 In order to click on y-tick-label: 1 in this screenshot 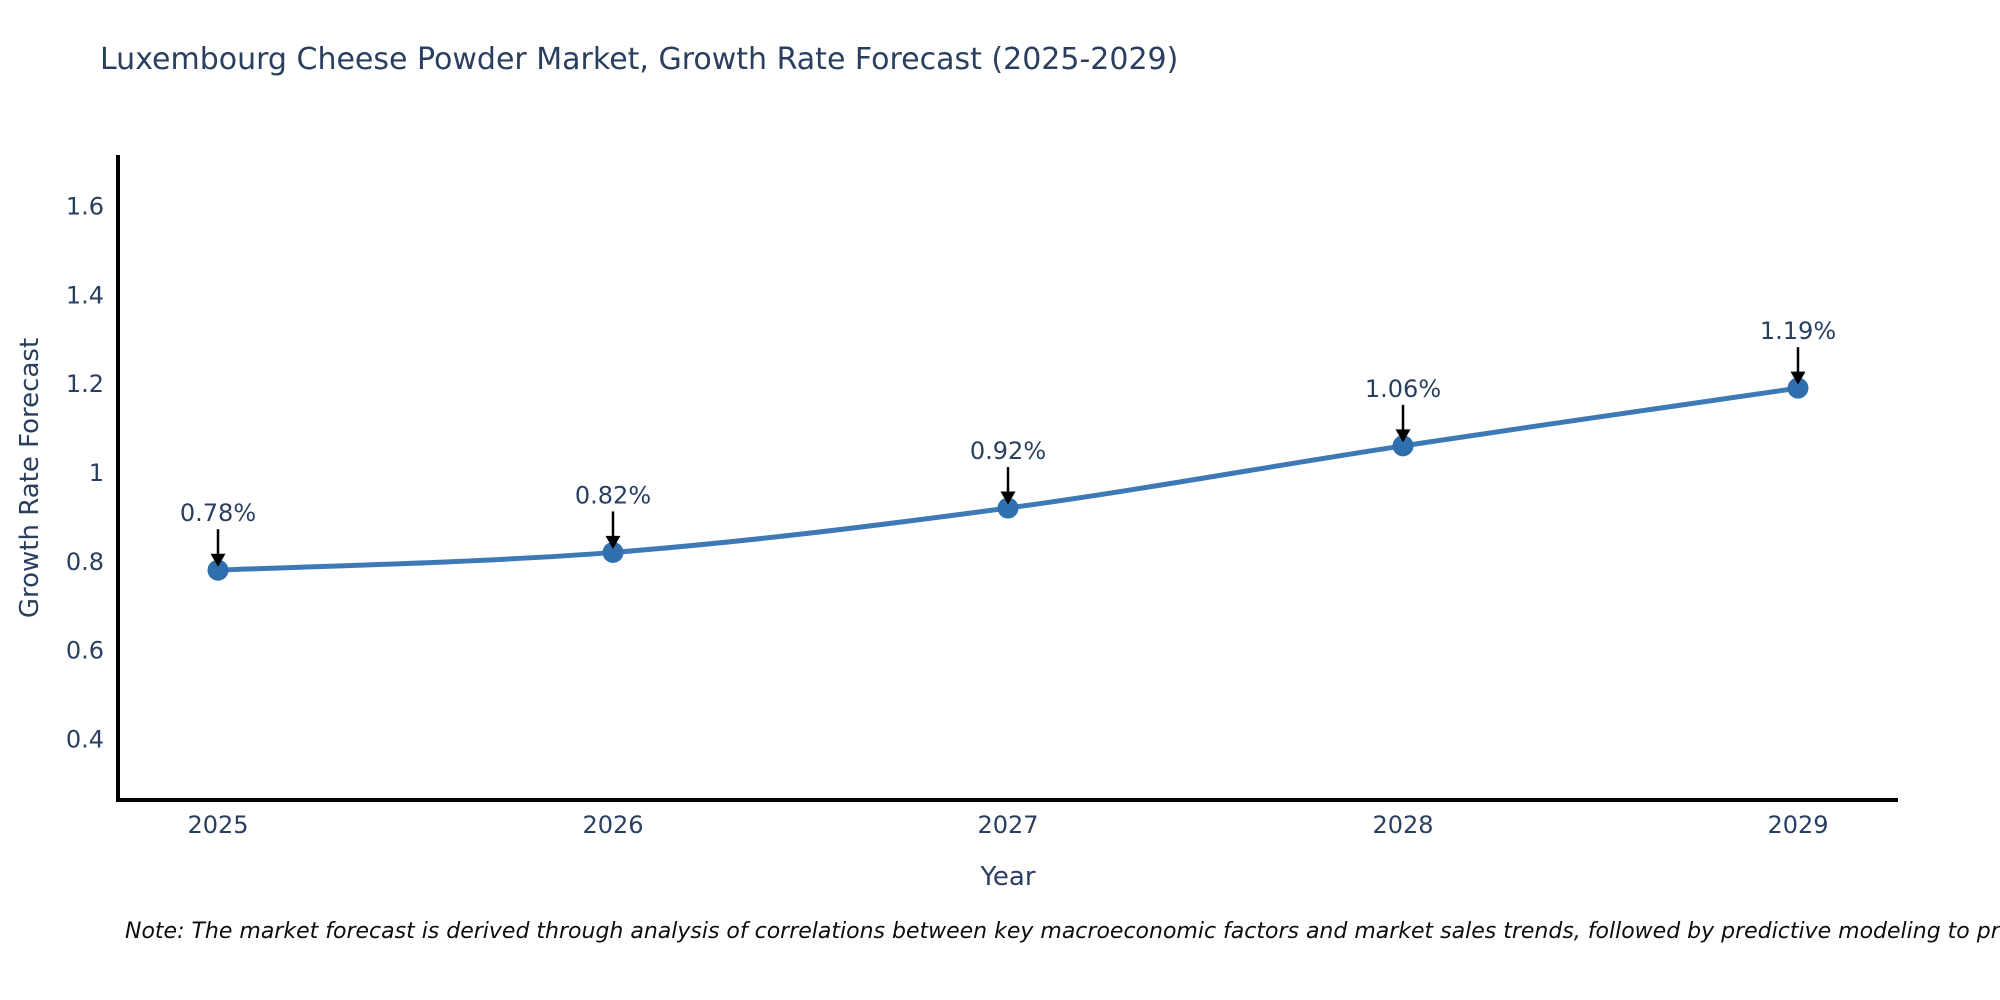, I will do `click(96, 473)`.